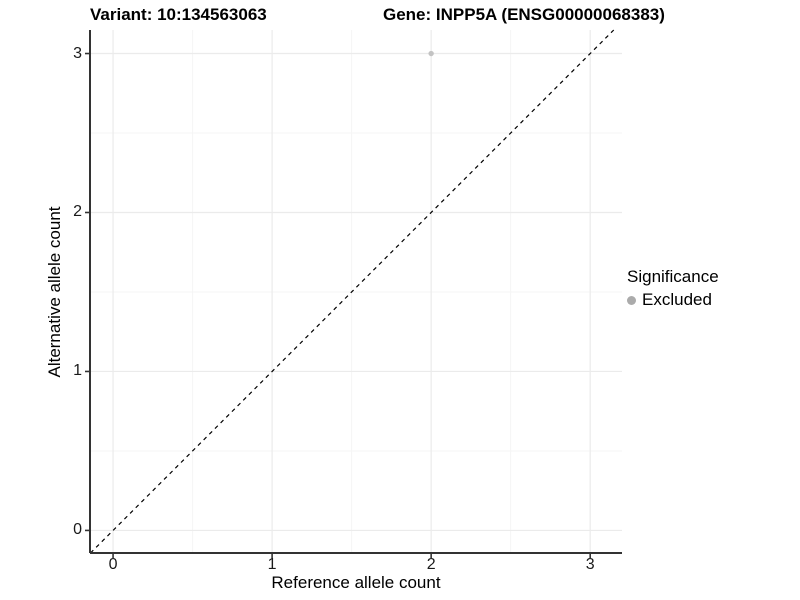 The image size is (800, 600). I want to click on x-tick-label: 0, so click(113, 564).